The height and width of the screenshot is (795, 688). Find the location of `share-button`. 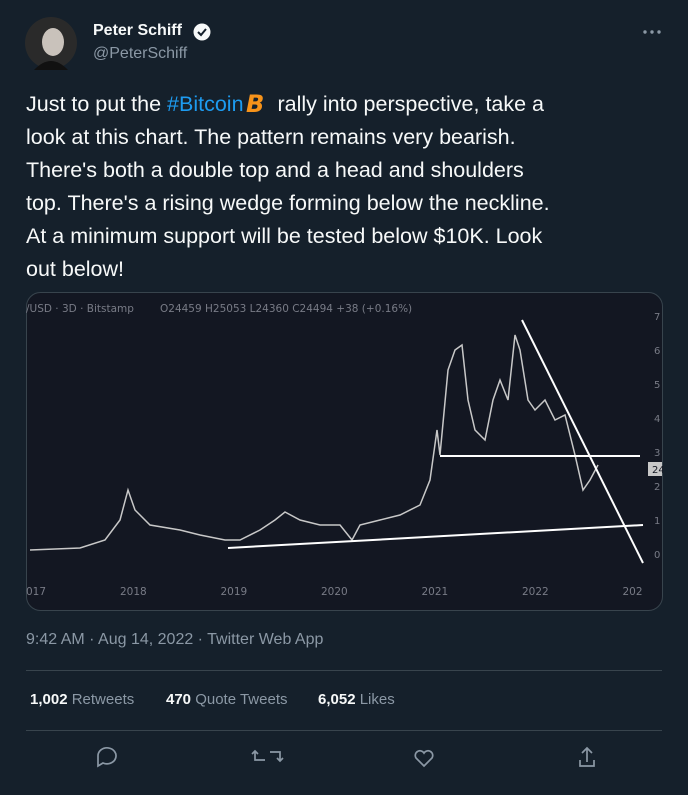

share-button is located at coordinates (587, 756).